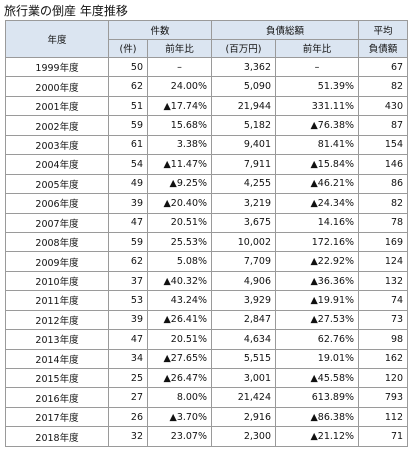 The image size is (412, 450). Describe the element at coordinates (317, 106) in the screenshot. I see `value-cell: 331.11%` at that location.